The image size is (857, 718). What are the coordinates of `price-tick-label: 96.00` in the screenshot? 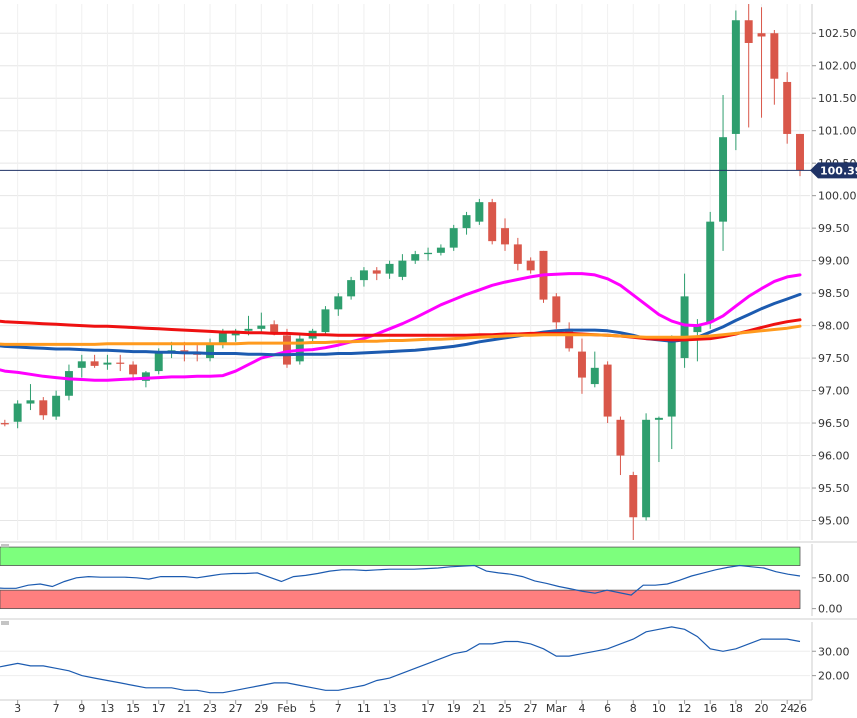 It's located at (834, 456).